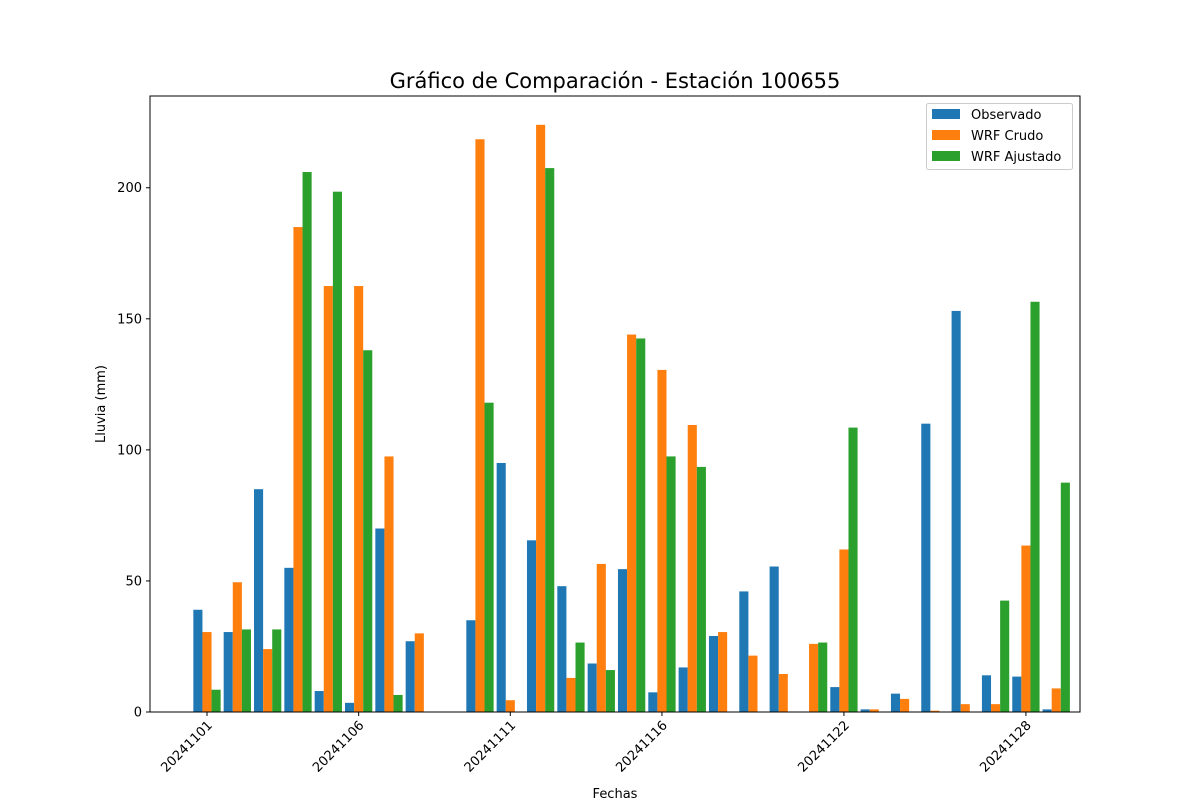  What do you see at coordinates (490, 746) in the screenshot?
I see `x-tick-label: 20241111` at bounding box center [490, 746].